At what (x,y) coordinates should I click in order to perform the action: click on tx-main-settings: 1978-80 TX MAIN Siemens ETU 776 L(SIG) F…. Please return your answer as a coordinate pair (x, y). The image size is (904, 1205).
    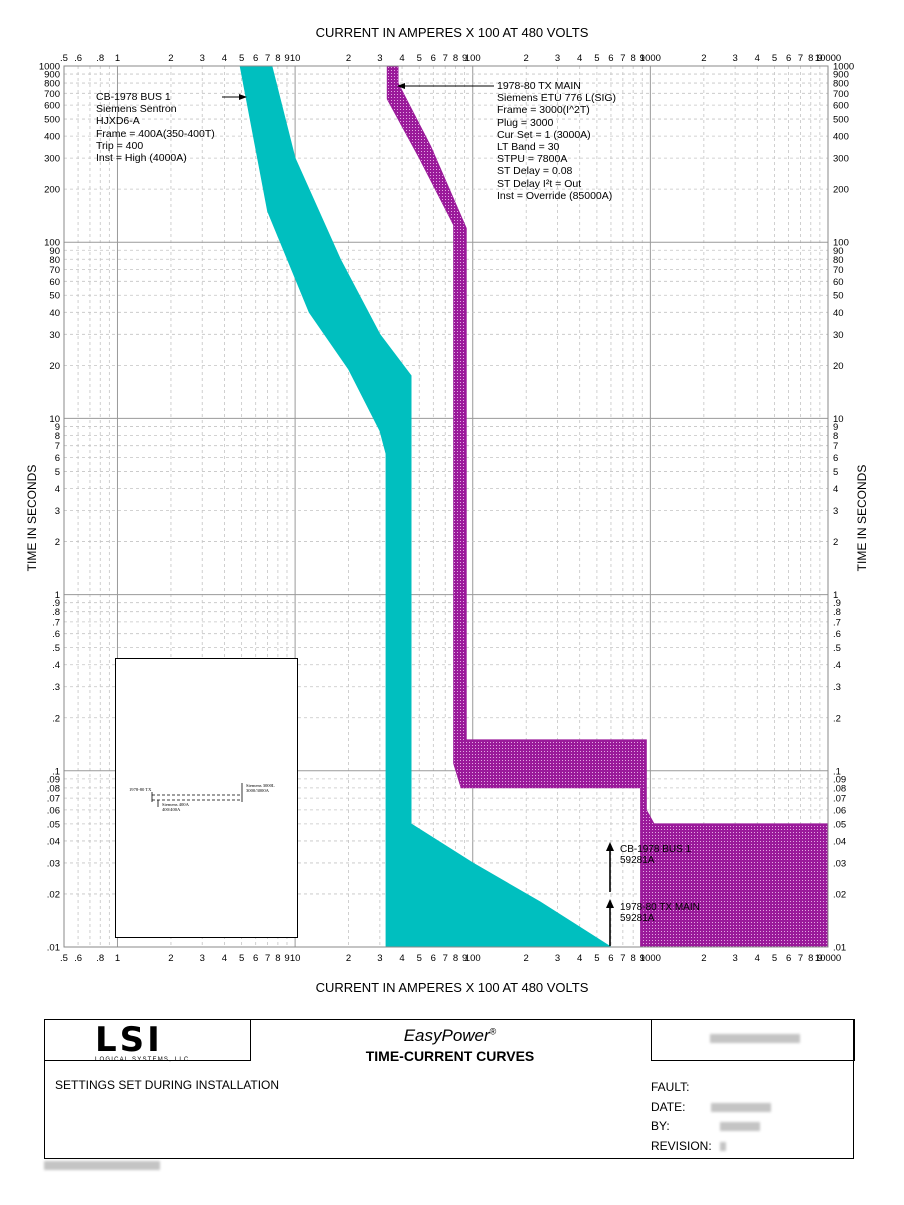
    Looking at the image, I should click on (556, 141).